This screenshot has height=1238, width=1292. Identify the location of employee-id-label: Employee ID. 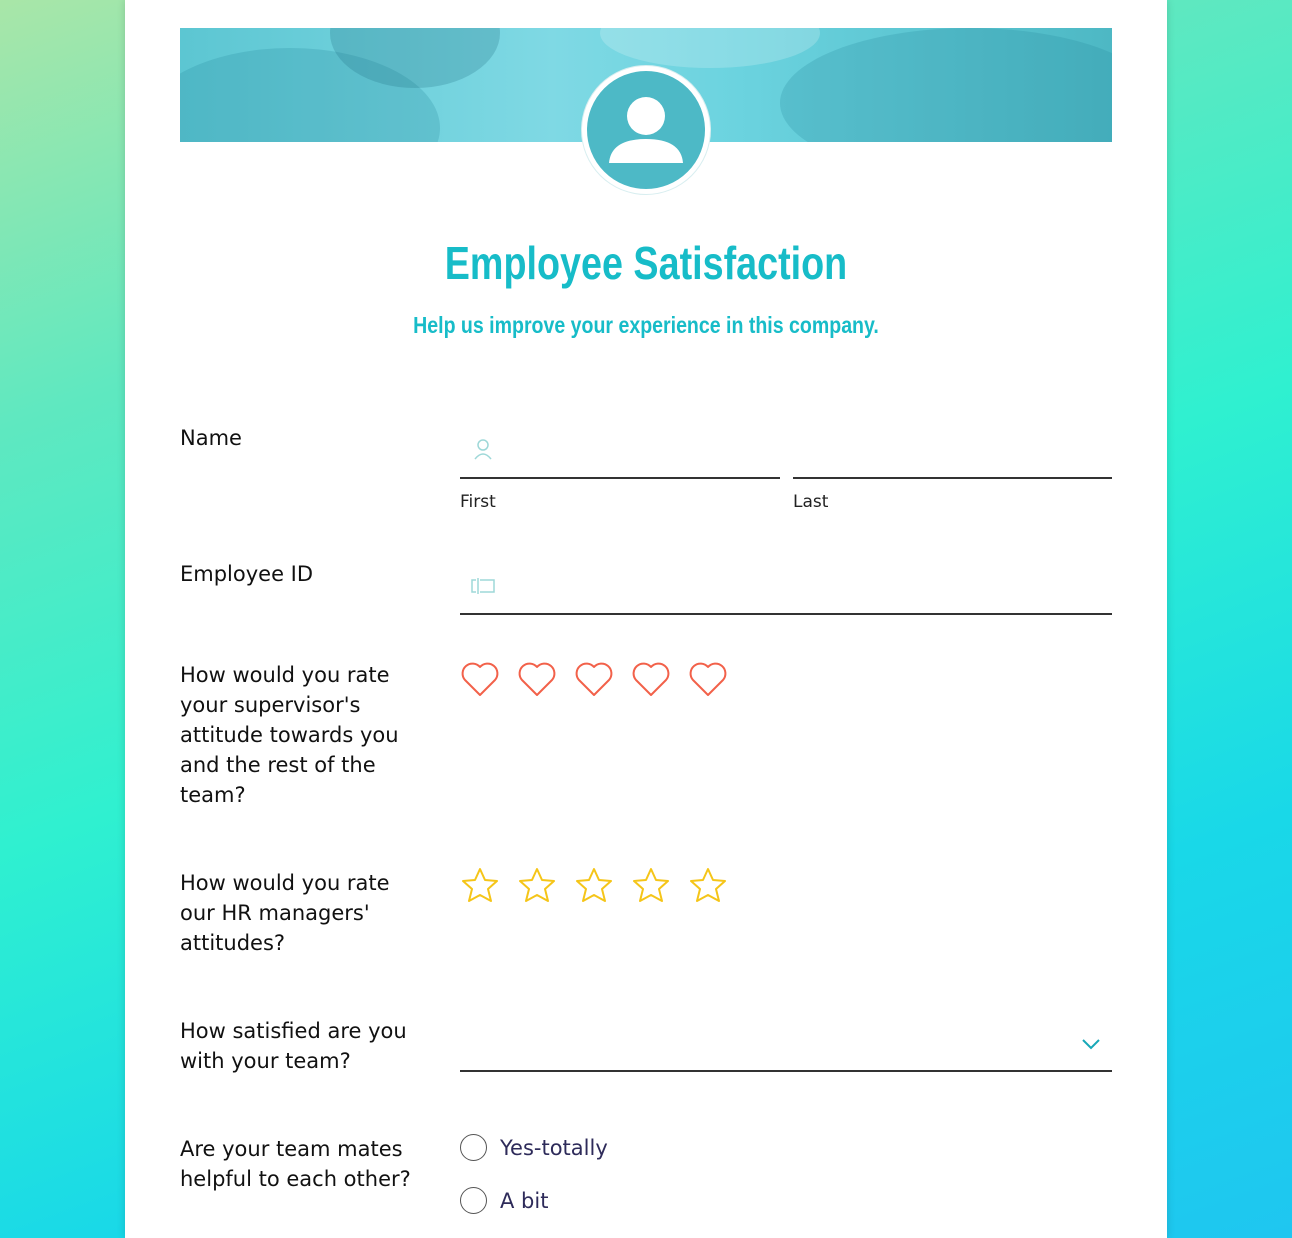
(247, 574).